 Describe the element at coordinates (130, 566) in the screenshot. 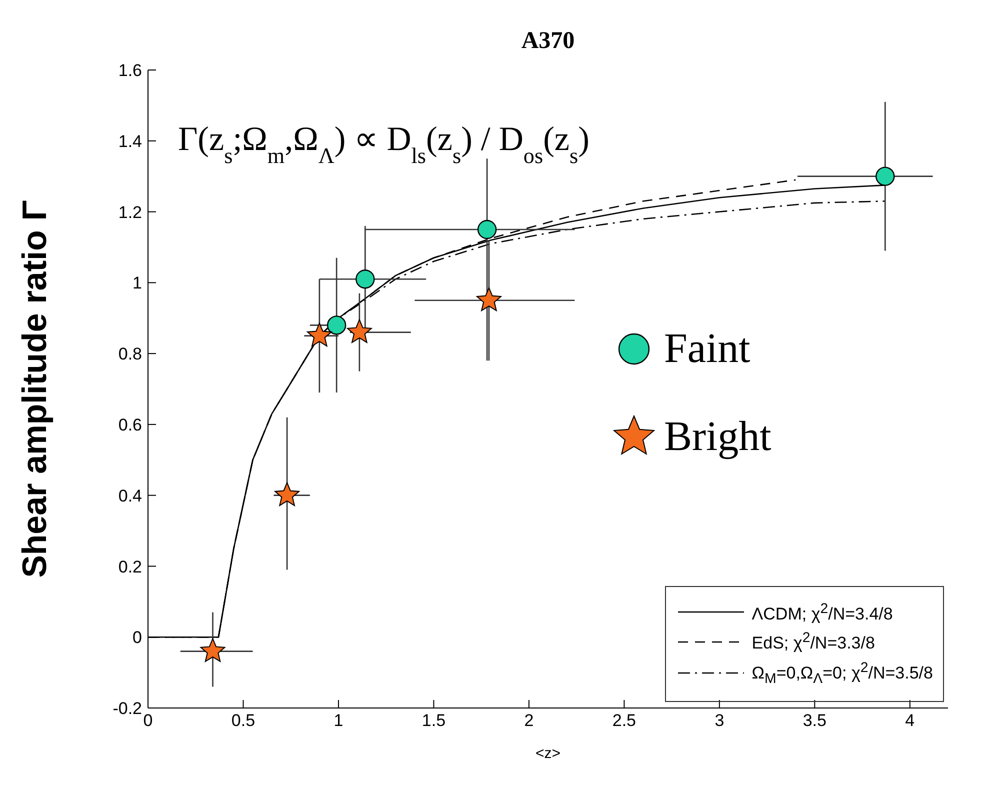

I see `y-tick-label: 0.2` at that location.